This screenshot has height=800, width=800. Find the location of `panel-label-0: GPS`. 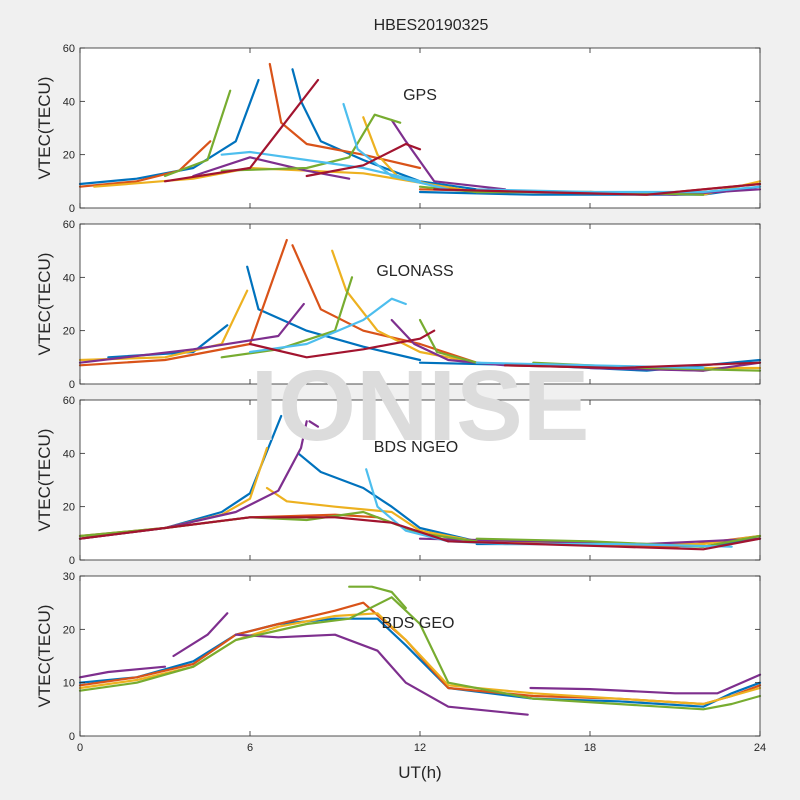

panel-label-0: GPS is located at coordinates (420, 95).